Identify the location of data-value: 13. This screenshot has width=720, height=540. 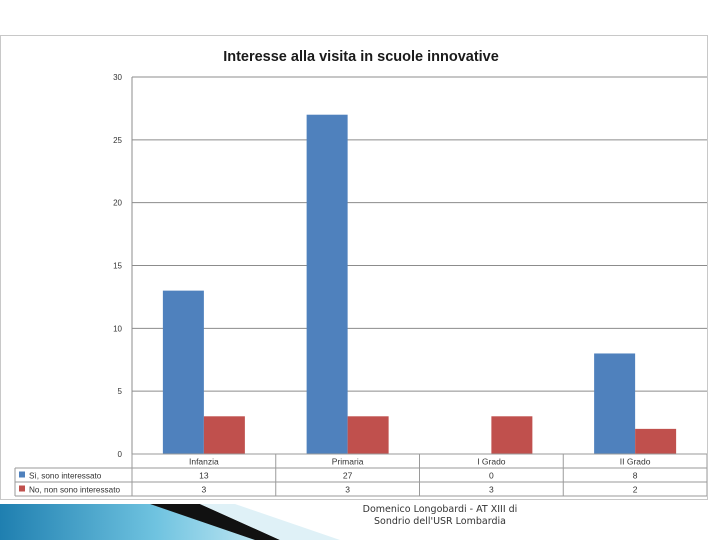
(204, 476).